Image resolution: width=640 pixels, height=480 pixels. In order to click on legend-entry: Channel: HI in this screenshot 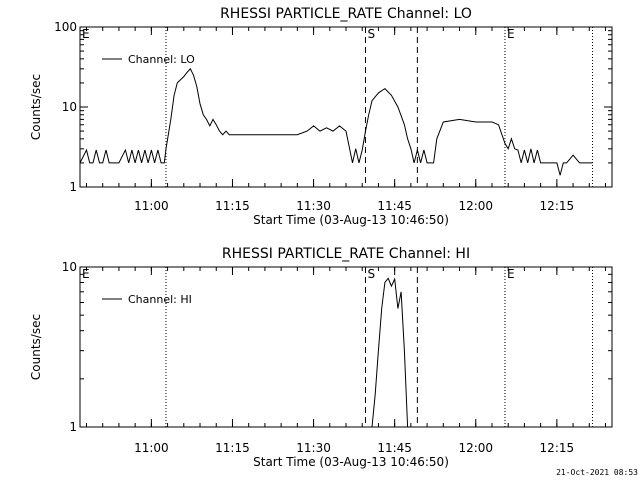, I will do `click(160, 299)`.